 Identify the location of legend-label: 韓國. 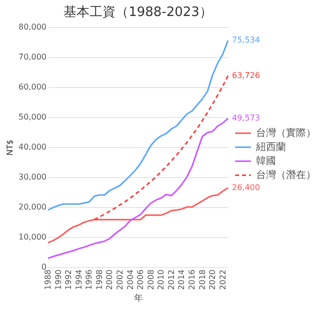
(266, 161).